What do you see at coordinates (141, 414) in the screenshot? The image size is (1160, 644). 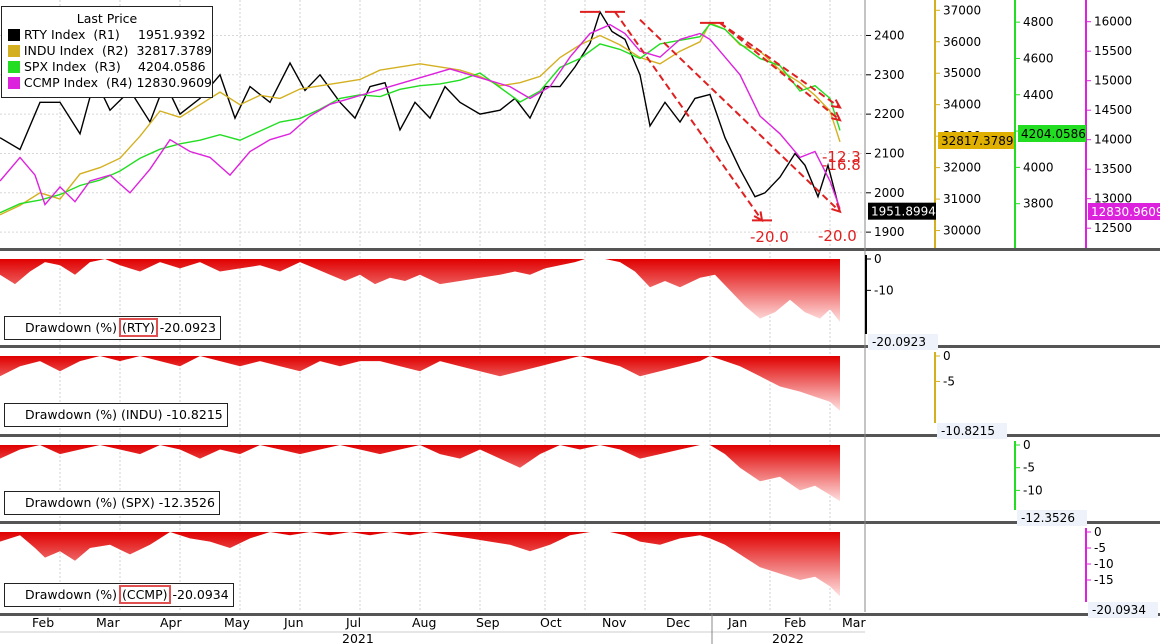 I see `drawdown-ticker: (INDU)` at bounding box center [141, 414].